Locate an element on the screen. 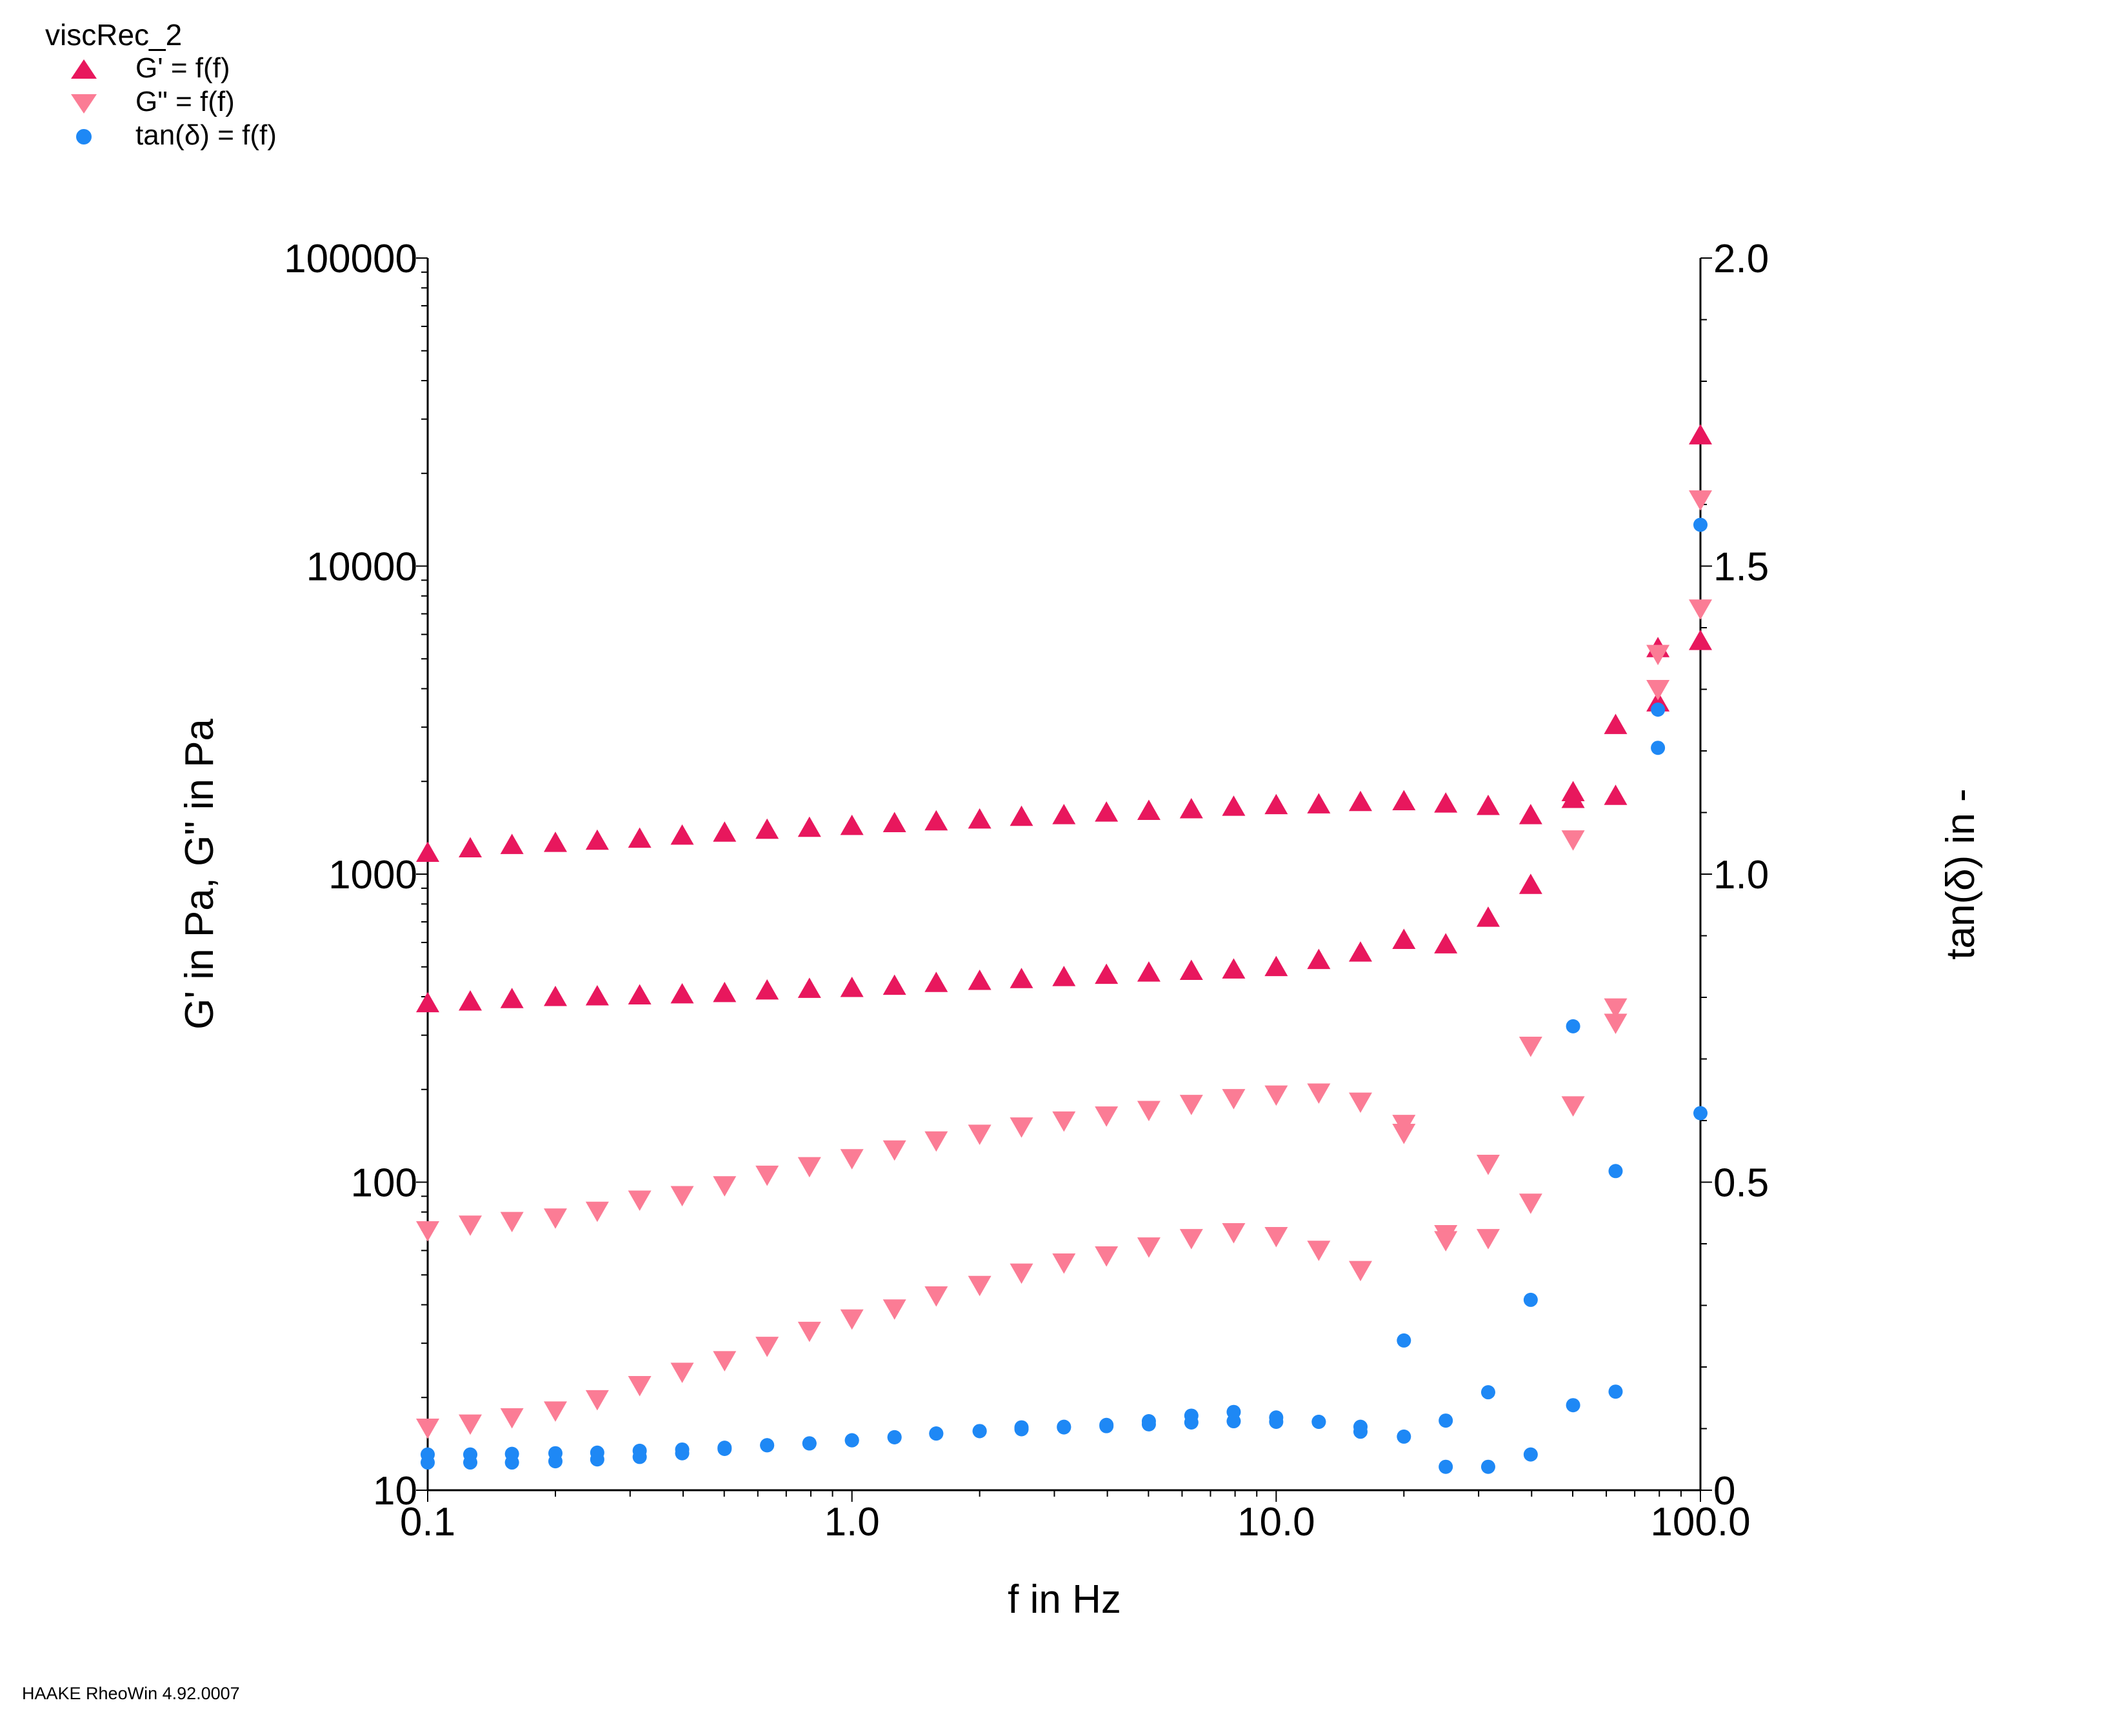 Image resolution: width=2112 pixels, height=1736 pixels. legend-item-label: tan(δ) = f(f) is located at coordinates (206, 135).